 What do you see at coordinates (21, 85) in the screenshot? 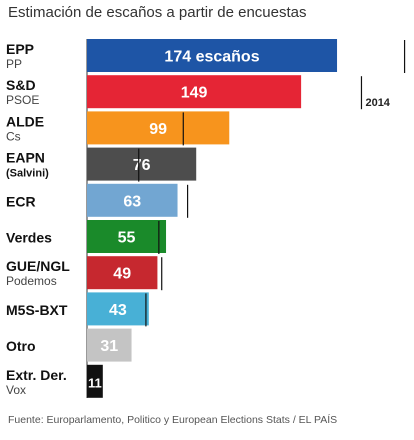
I see `category-label-1: S&D` at bounding box center [21, 85].